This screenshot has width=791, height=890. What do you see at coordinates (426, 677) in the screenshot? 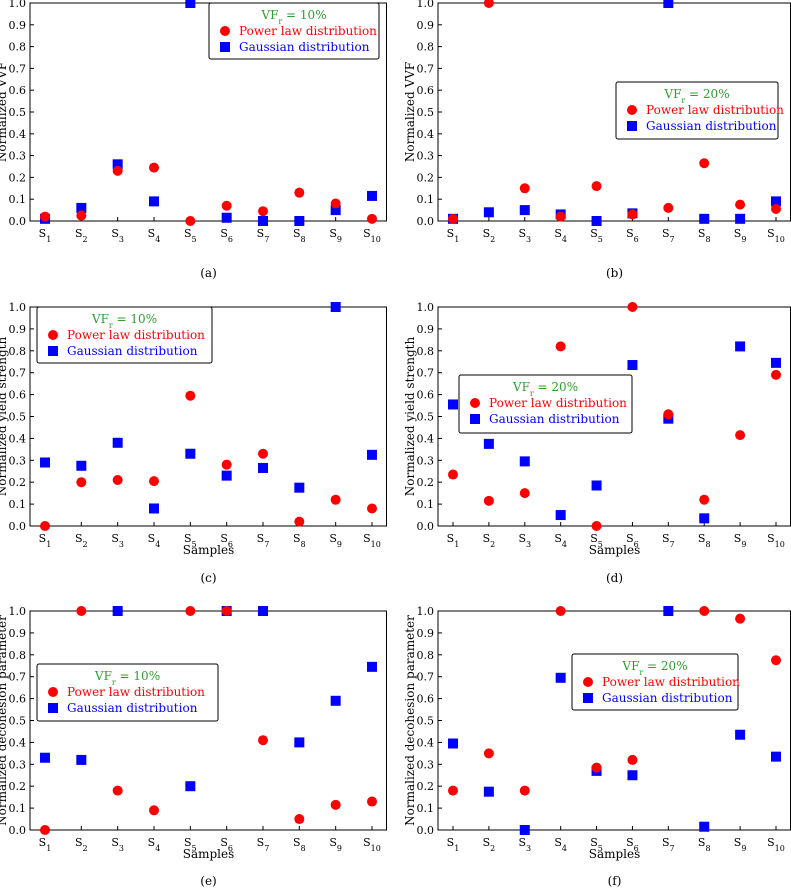
I see `y-tick-label: 0.7` at bounding box center [426, 677].